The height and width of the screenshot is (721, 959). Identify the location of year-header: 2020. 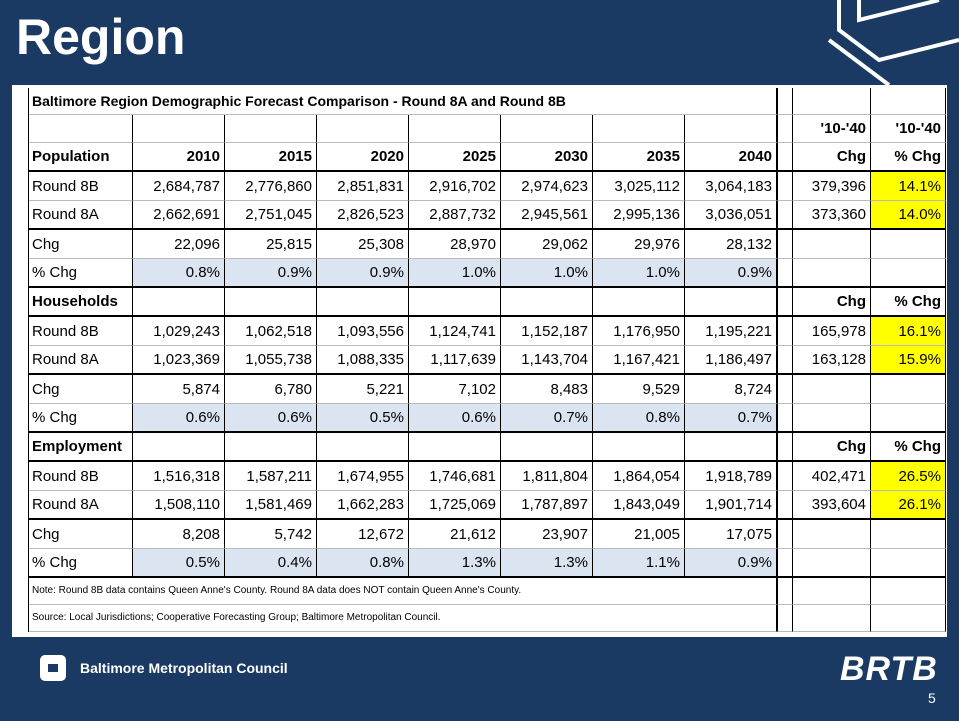
(363, 157).